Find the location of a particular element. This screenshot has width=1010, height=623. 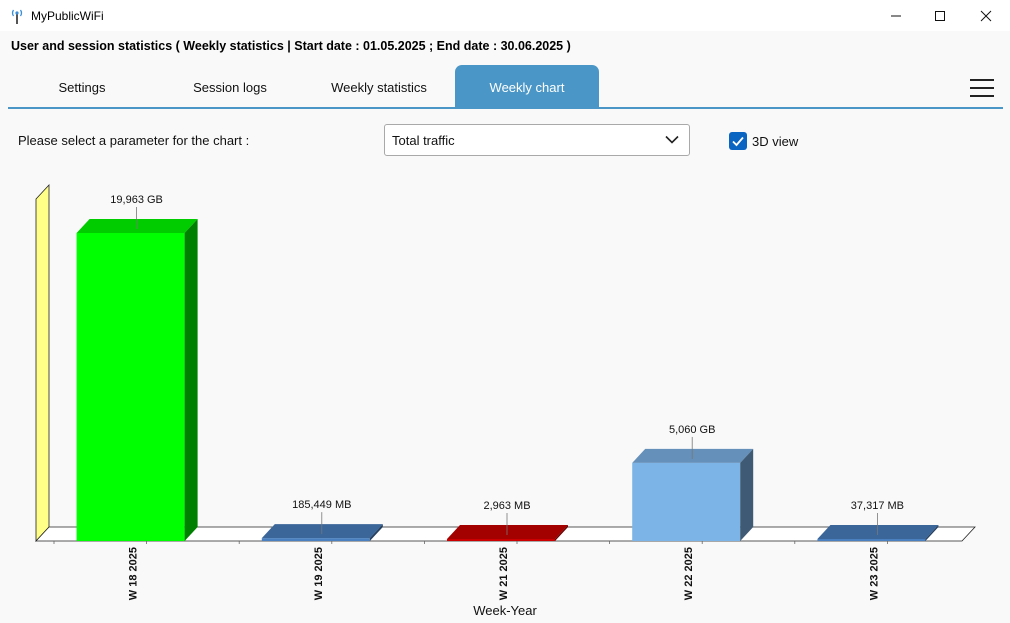

x-tick-label: W 22 2025 is located at coordinates (689, 573).